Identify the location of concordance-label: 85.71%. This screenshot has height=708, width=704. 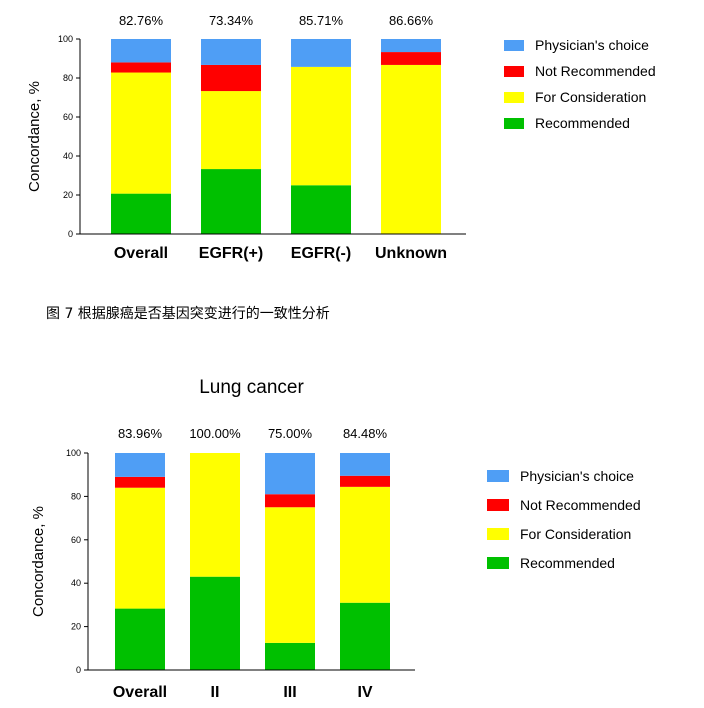
(321, 20).